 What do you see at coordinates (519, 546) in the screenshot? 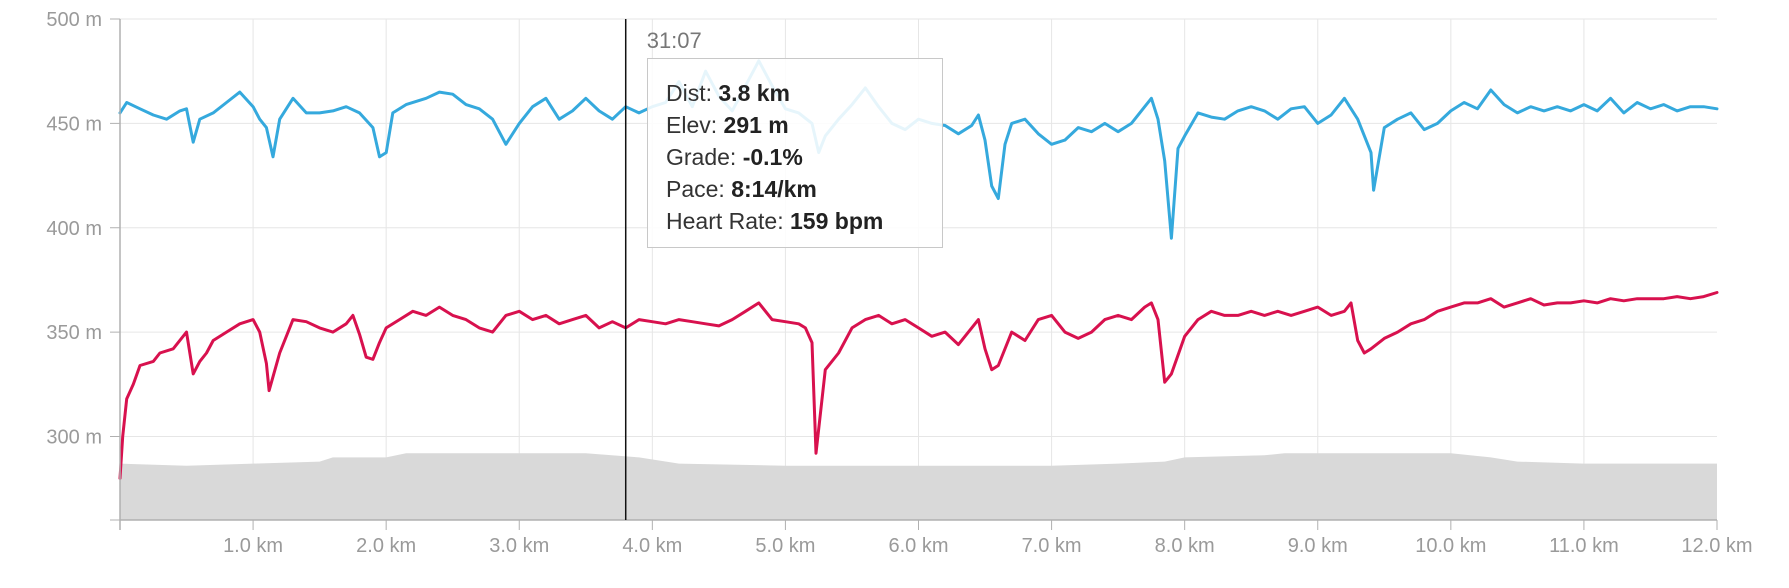
I see `x-tick-label: 3.0 km` at bounding box center [519, 546].